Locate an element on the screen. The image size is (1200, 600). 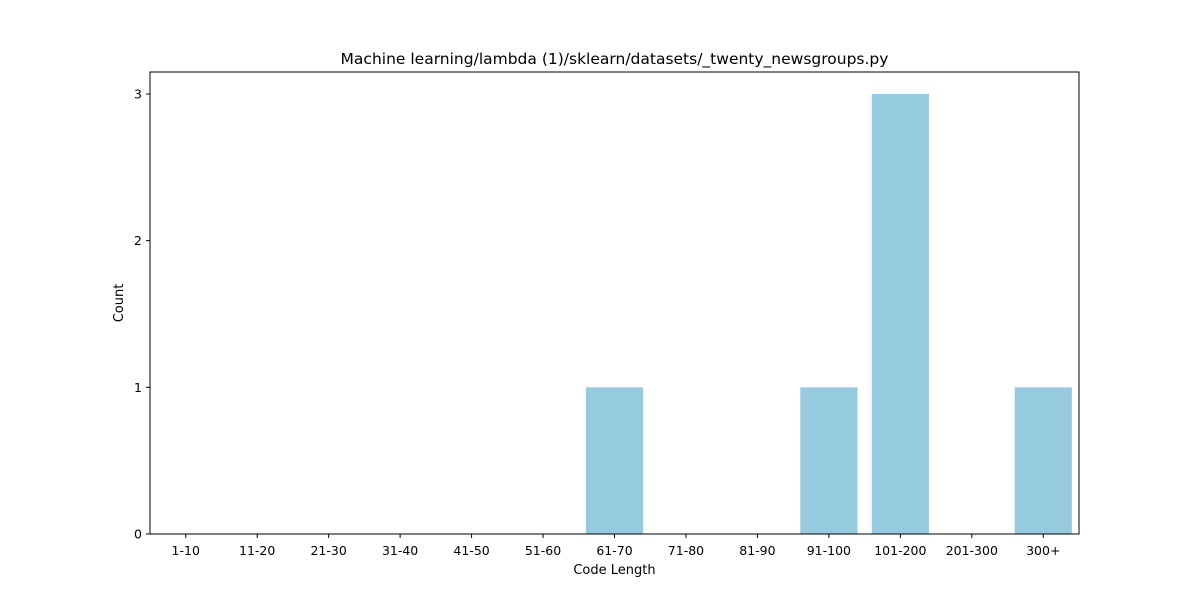
y-axis-ticks: 0 1 2 3 is located at coordinates (142, 314).